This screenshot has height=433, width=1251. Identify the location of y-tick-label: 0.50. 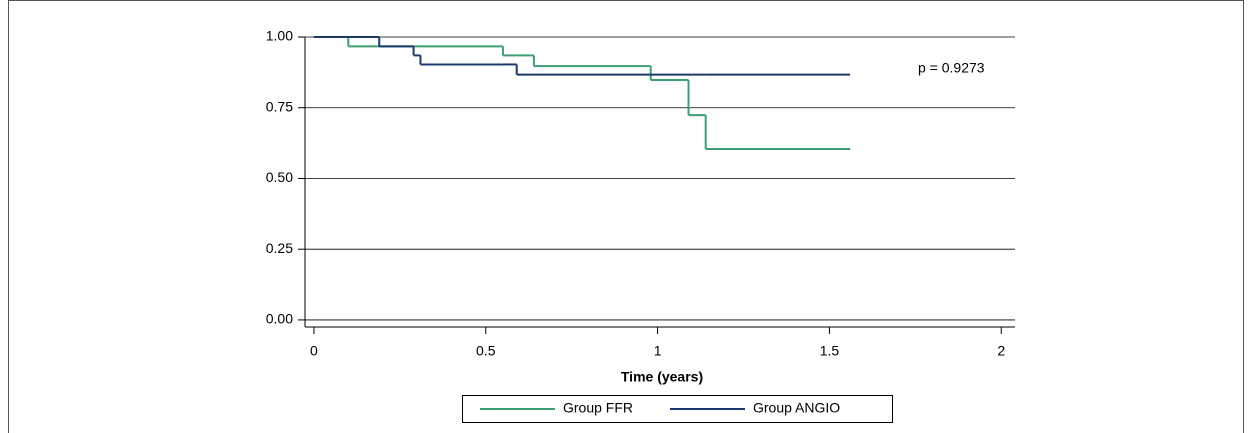
(279, 177).